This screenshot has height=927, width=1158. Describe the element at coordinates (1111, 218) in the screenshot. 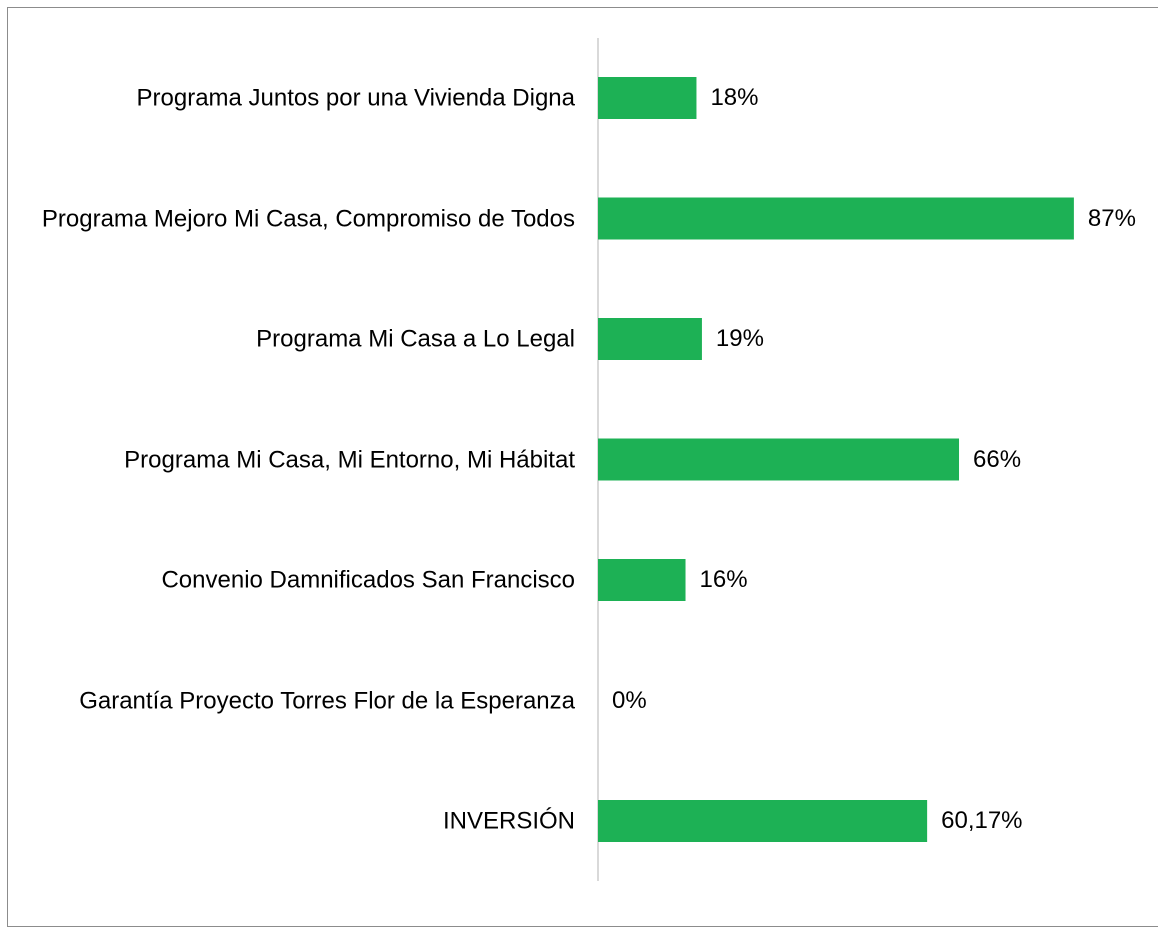

I see `value-label: 87%` at that location.